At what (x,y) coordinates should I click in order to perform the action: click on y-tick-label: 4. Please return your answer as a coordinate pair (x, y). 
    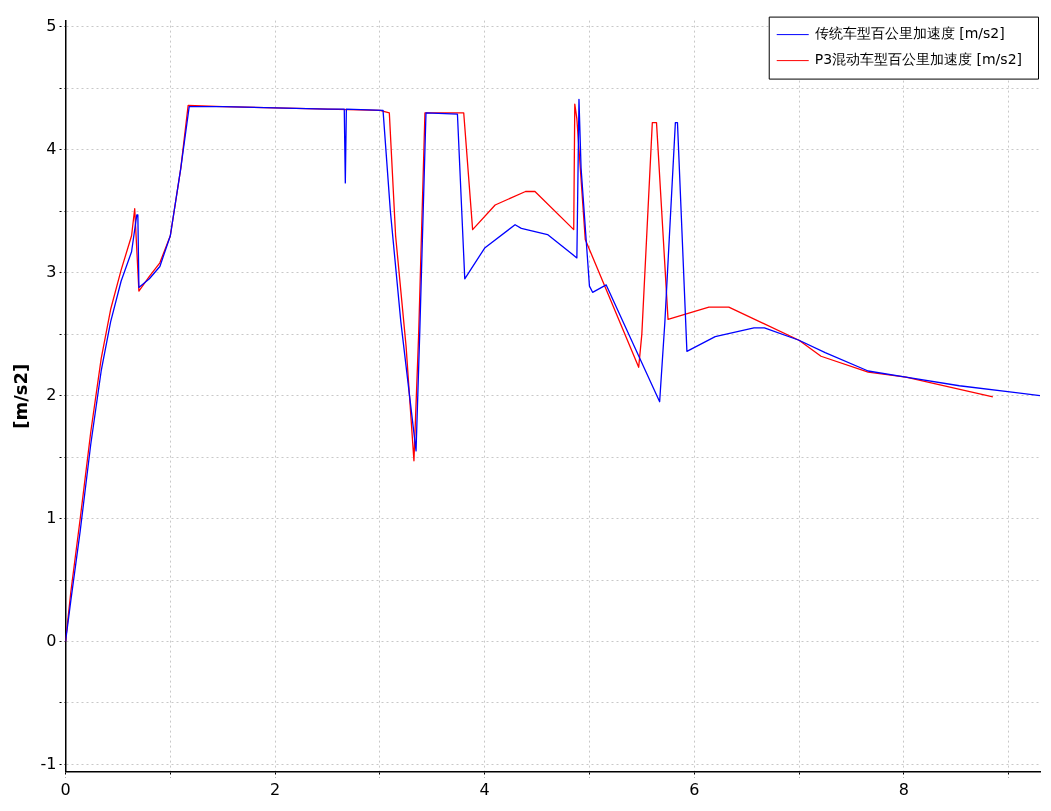
    Looking at the image, I should click on (51, 148).